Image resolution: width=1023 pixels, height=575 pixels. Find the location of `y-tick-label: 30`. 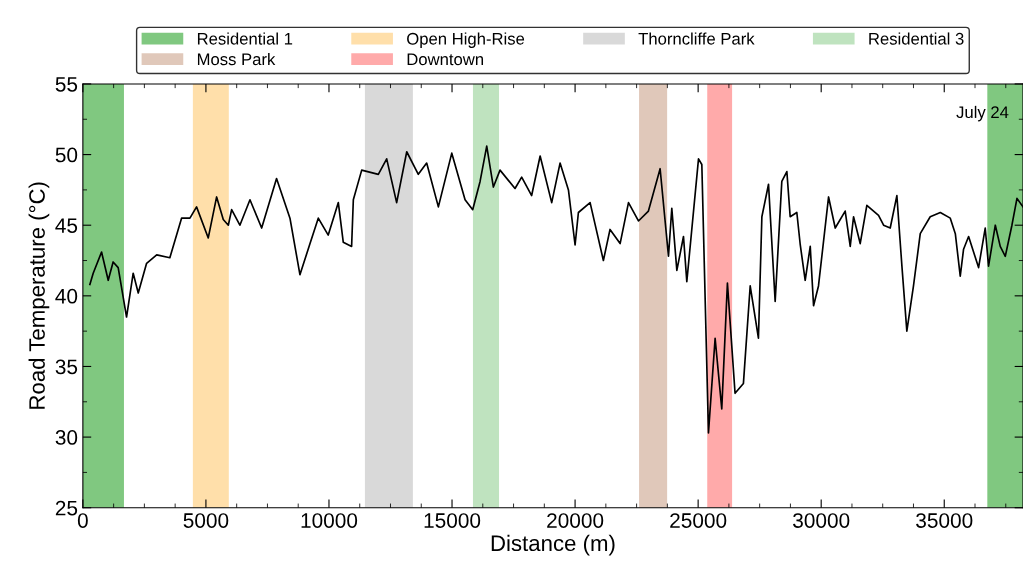

y-tick-label: 30 is located at coordinates (66, 437).